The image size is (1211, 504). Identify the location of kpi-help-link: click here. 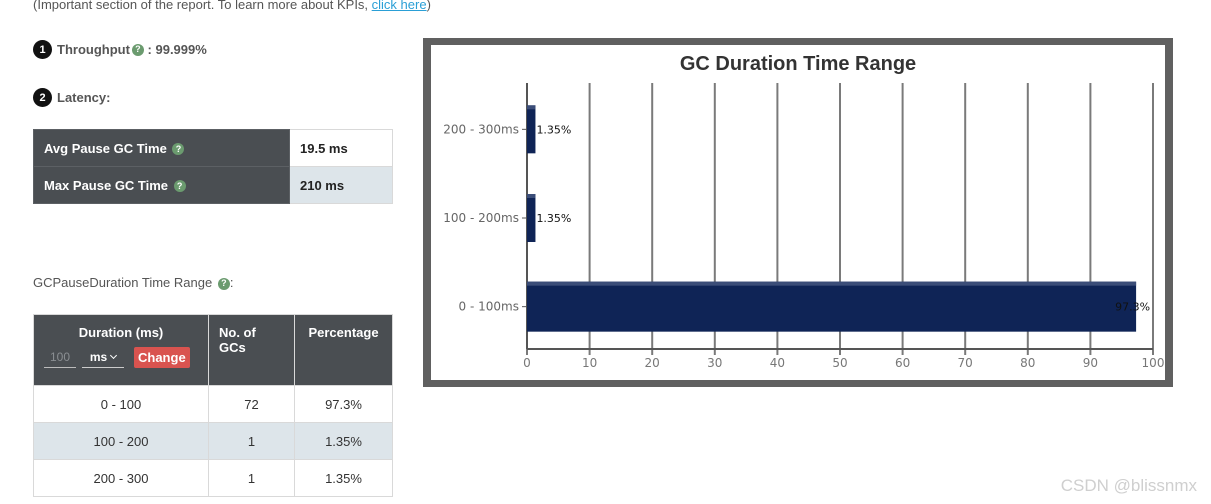
(399, 6).